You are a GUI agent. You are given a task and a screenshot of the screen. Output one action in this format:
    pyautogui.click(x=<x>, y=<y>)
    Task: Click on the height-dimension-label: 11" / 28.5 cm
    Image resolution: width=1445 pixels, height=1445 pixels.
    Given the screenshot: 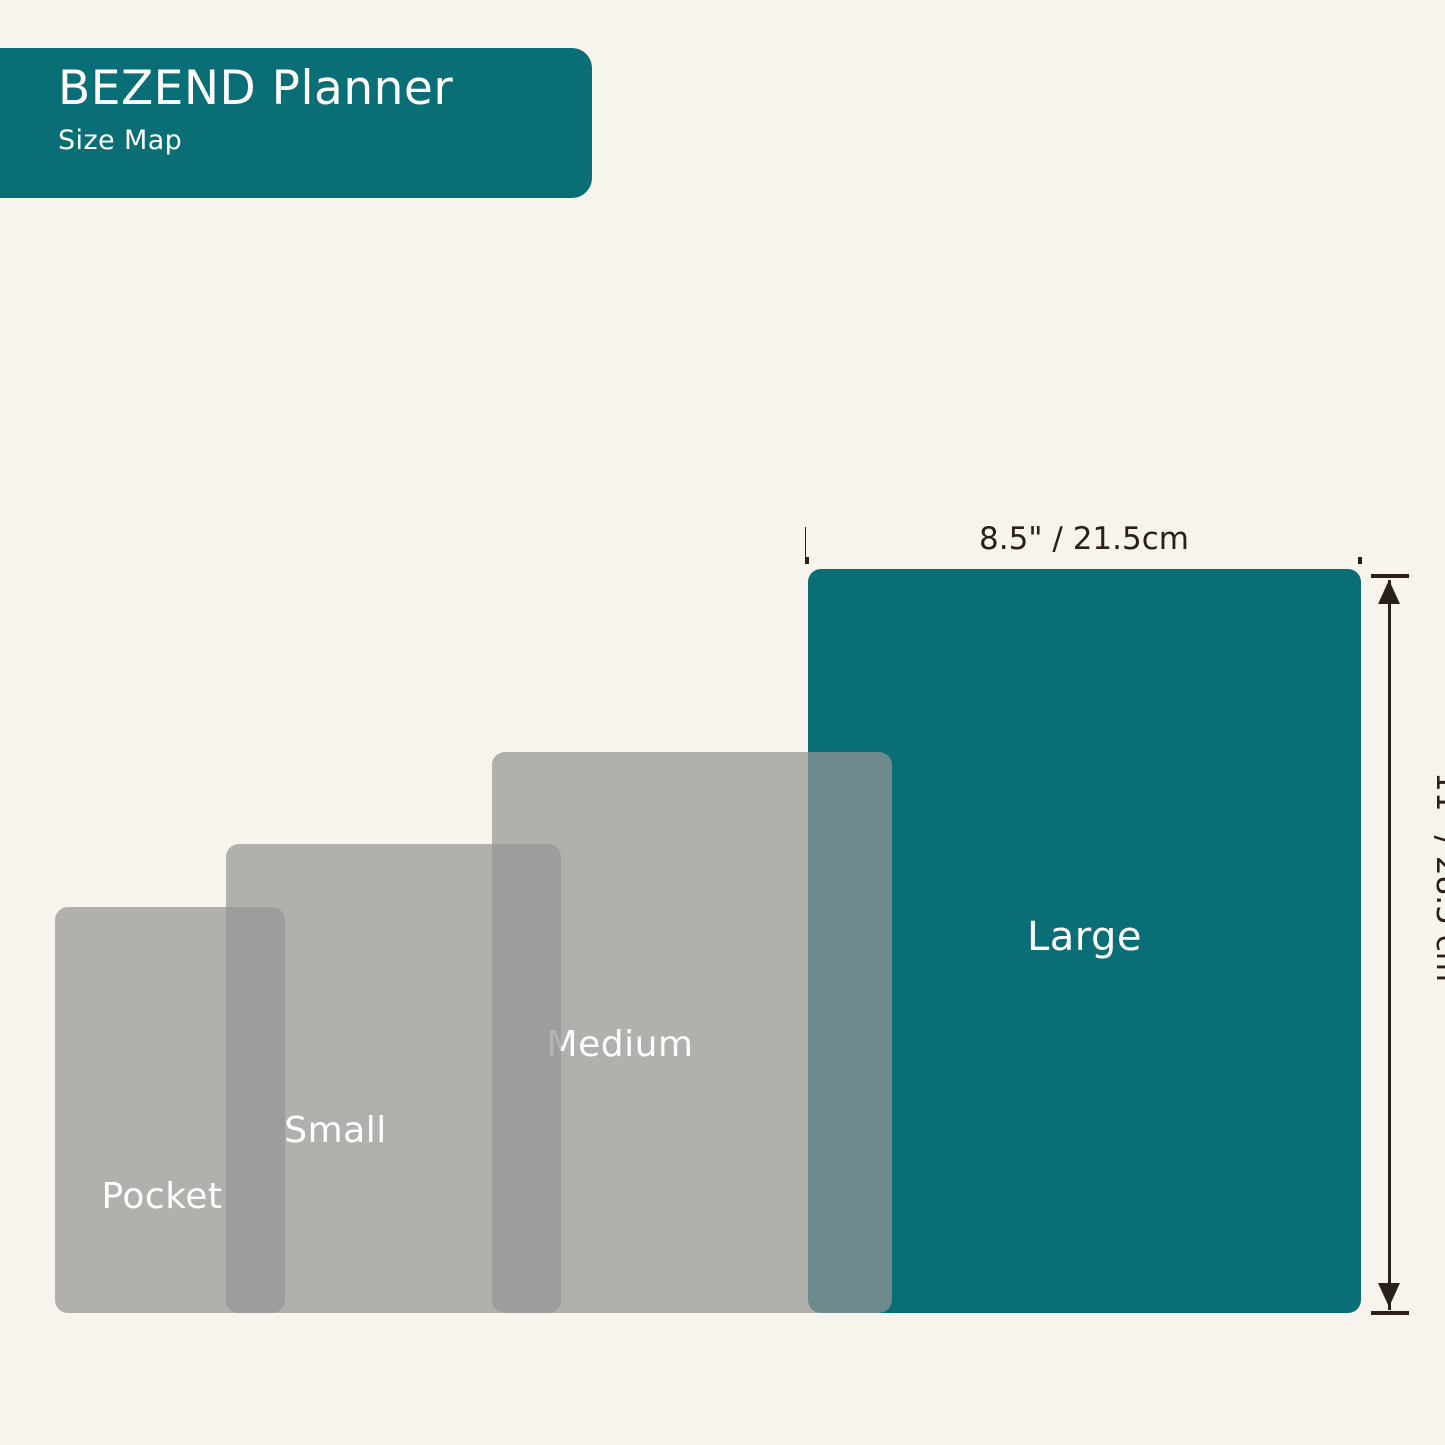 What is the action you would take?
    pyautogui.click(x=1437, y=877)
    